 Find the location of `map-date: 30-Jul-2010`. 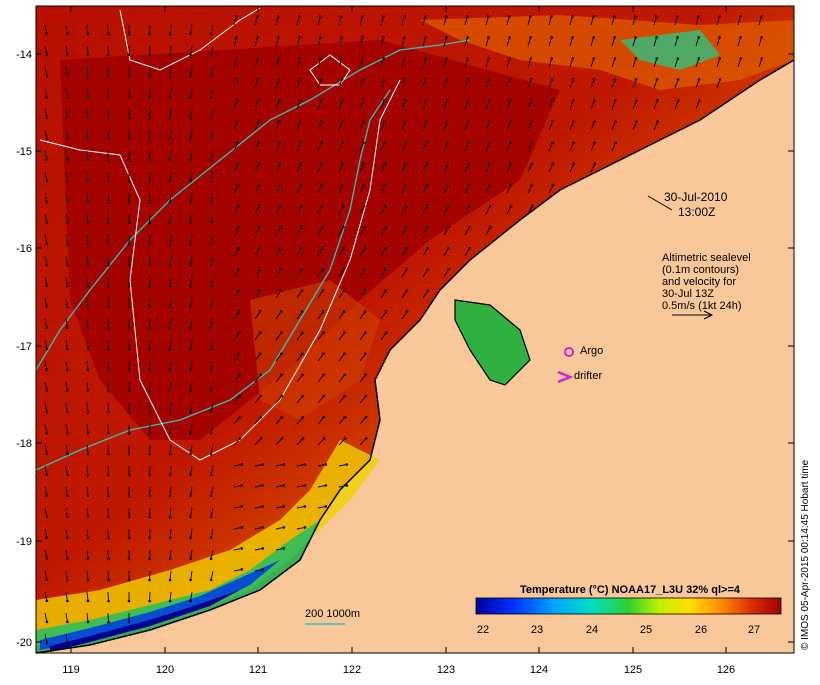

map-date: 30-Jul-2010 is located at coordinates (695, 197).